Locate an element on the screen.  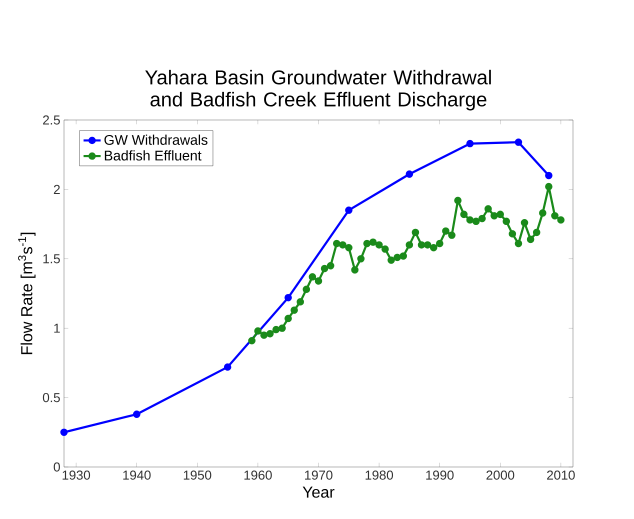
chart-title: Yahara Basin Groundwater Withdrawal and Badfish Creek Effluent Discharge is located at coordinates (318, 90).